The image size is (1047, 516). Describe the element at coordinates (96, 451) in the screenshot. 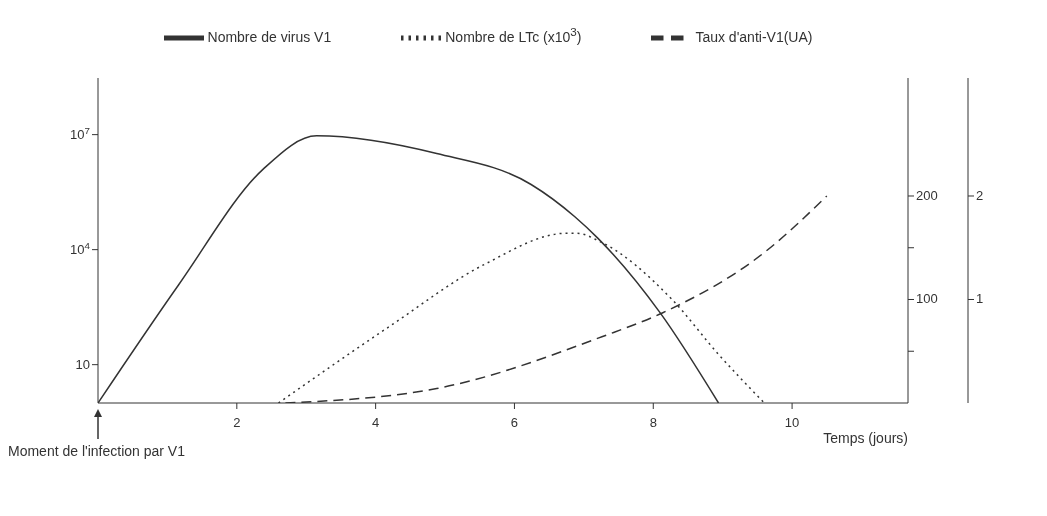

I see `annotation: Moment de l'infection par V1` at that location.